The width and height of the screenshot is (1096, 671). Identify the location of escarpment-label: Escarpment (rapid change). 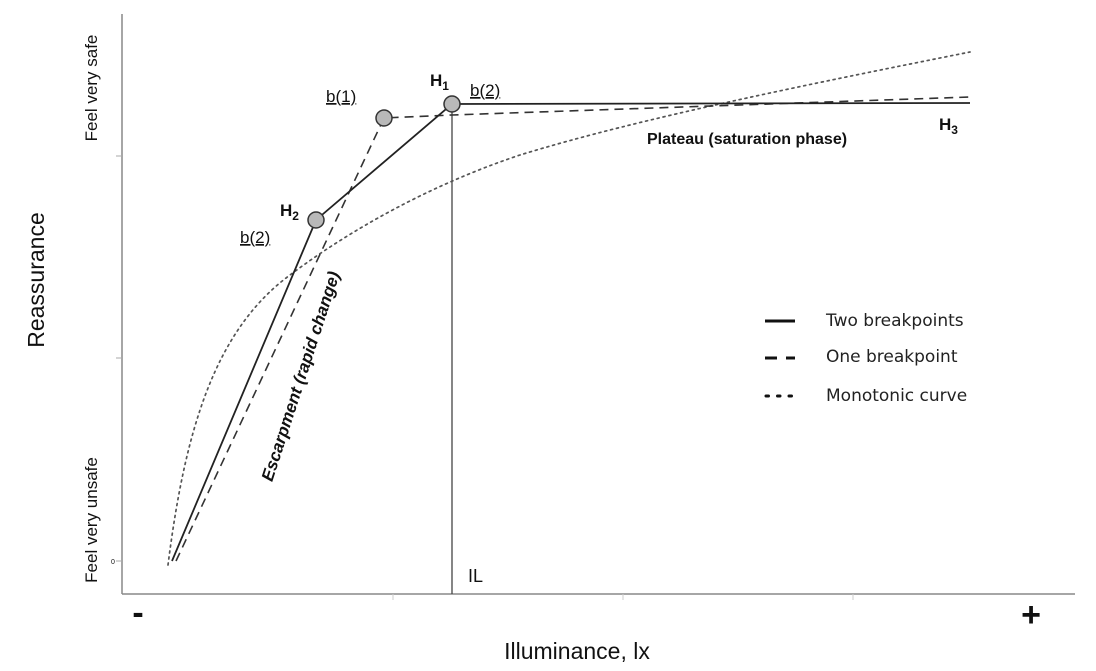
(301, 376).